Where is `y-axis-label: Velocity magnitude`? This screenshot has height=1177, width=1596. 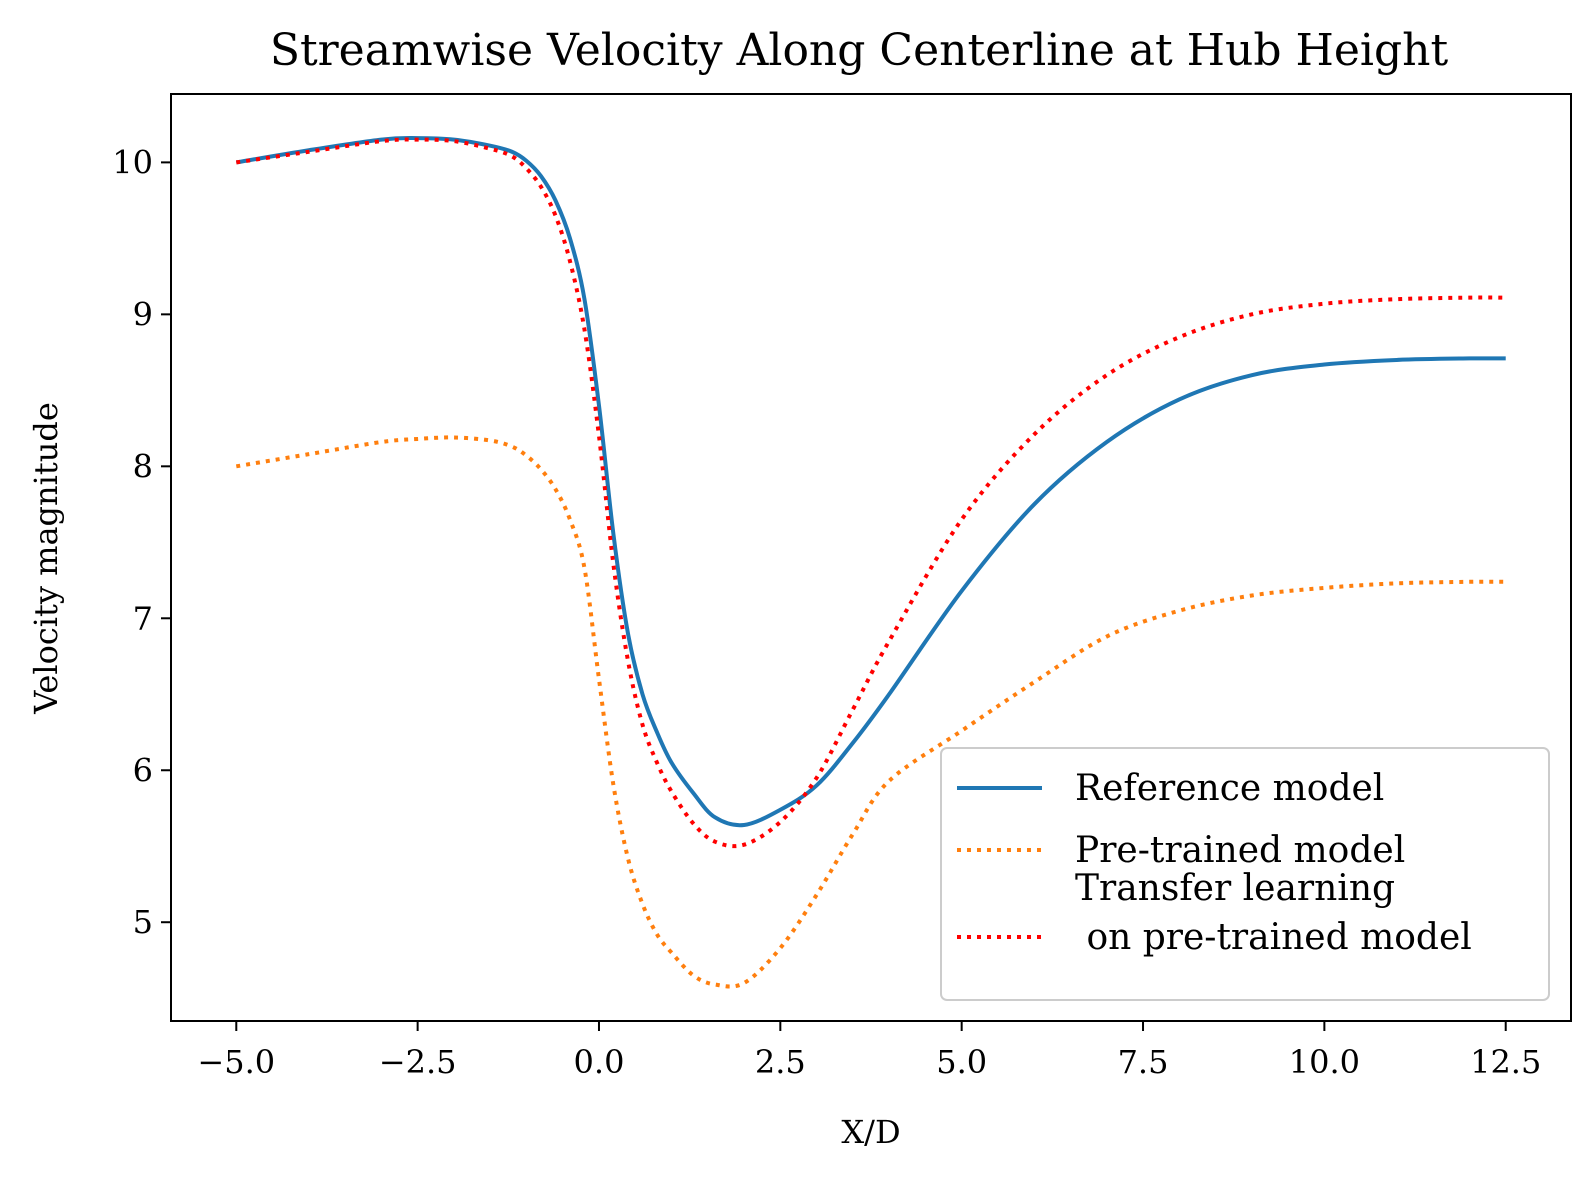 y-axis-label: Velocity magnitude is located at coordinates (46, 558).